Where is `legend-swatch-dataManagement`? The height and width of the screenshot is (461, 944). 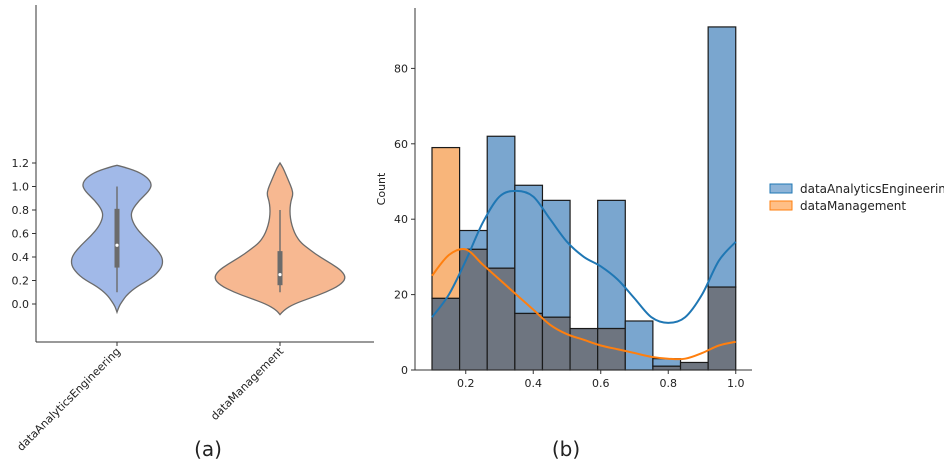
legend-swatch-dataManagement is located at coordinates (781, 205).